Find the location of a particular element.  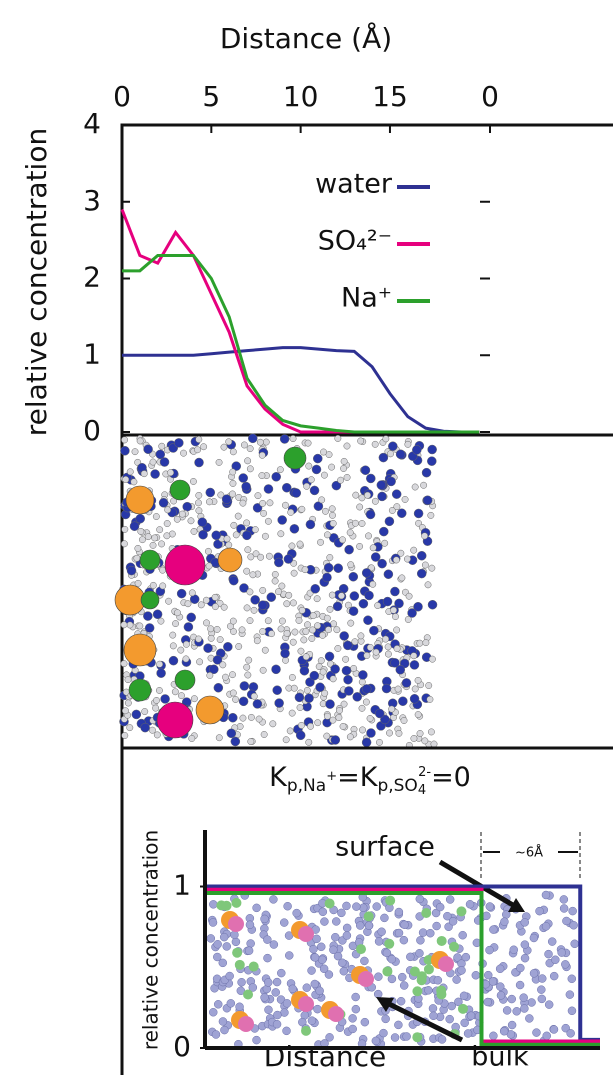

legend-label: Na⁺ is located at coordinates (366, 298).